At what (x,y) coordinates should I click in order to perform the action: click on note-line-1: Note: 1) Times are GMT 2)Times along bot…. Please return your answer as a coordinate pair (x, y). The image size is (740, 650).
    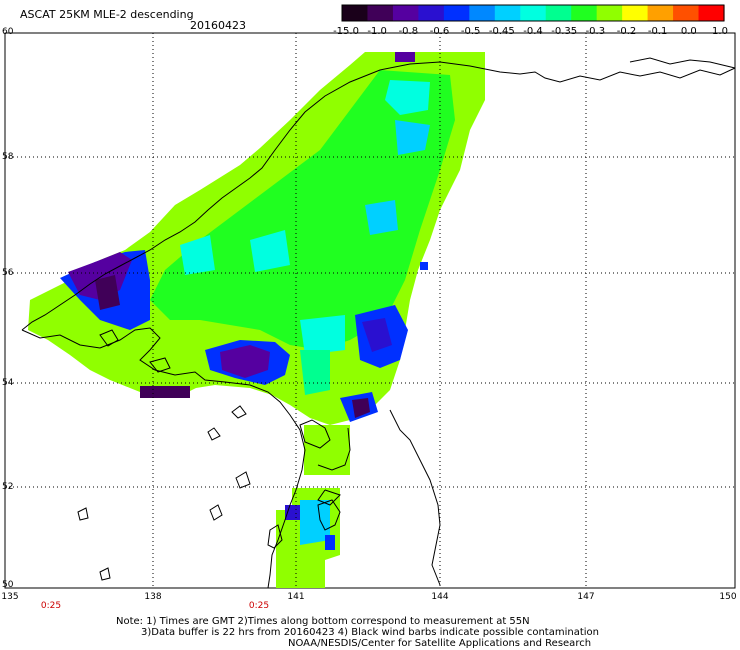
    Looking at the image, I should click on (323, 621).